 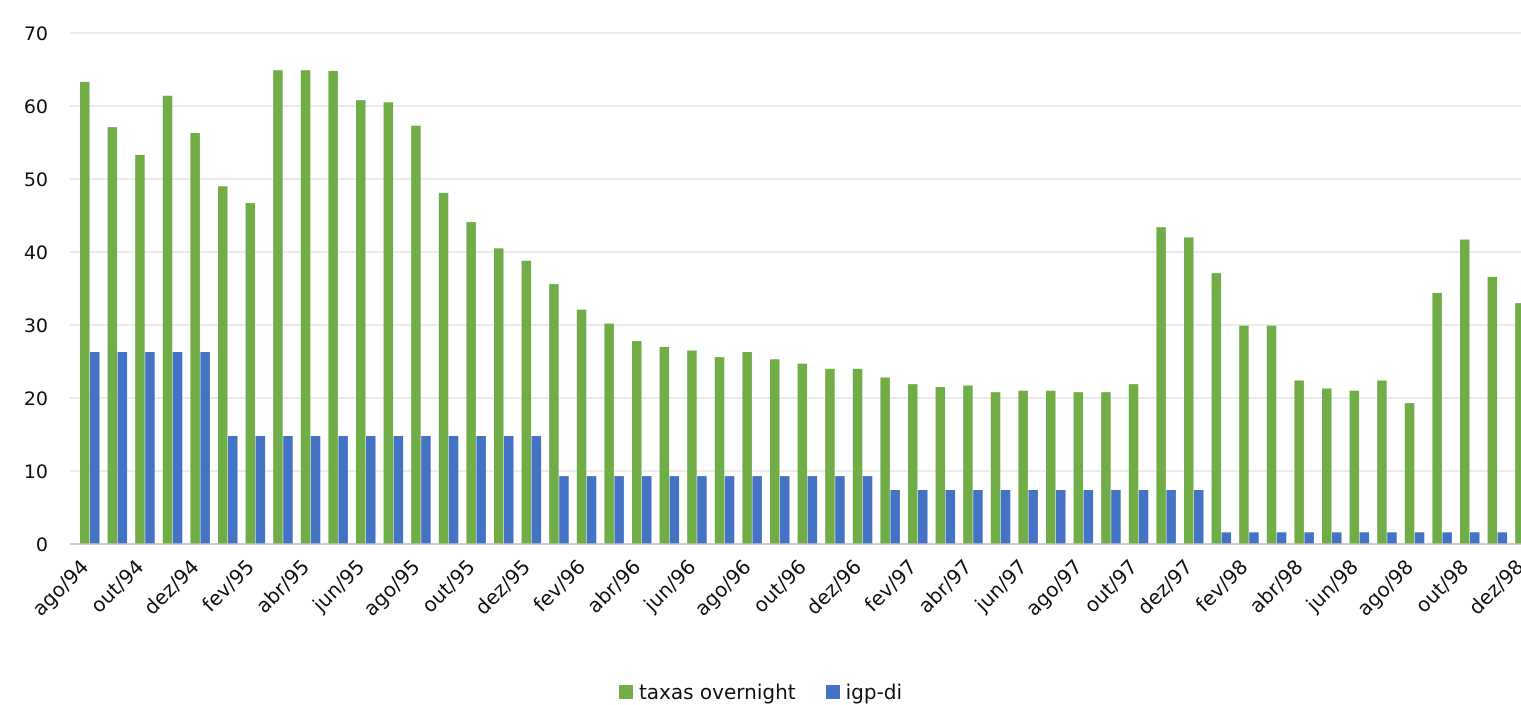 What do you see at coordinates (559, 586) in the screenshot?
I see `x-tick-label: fev/96` at bounding box center [559, 586].